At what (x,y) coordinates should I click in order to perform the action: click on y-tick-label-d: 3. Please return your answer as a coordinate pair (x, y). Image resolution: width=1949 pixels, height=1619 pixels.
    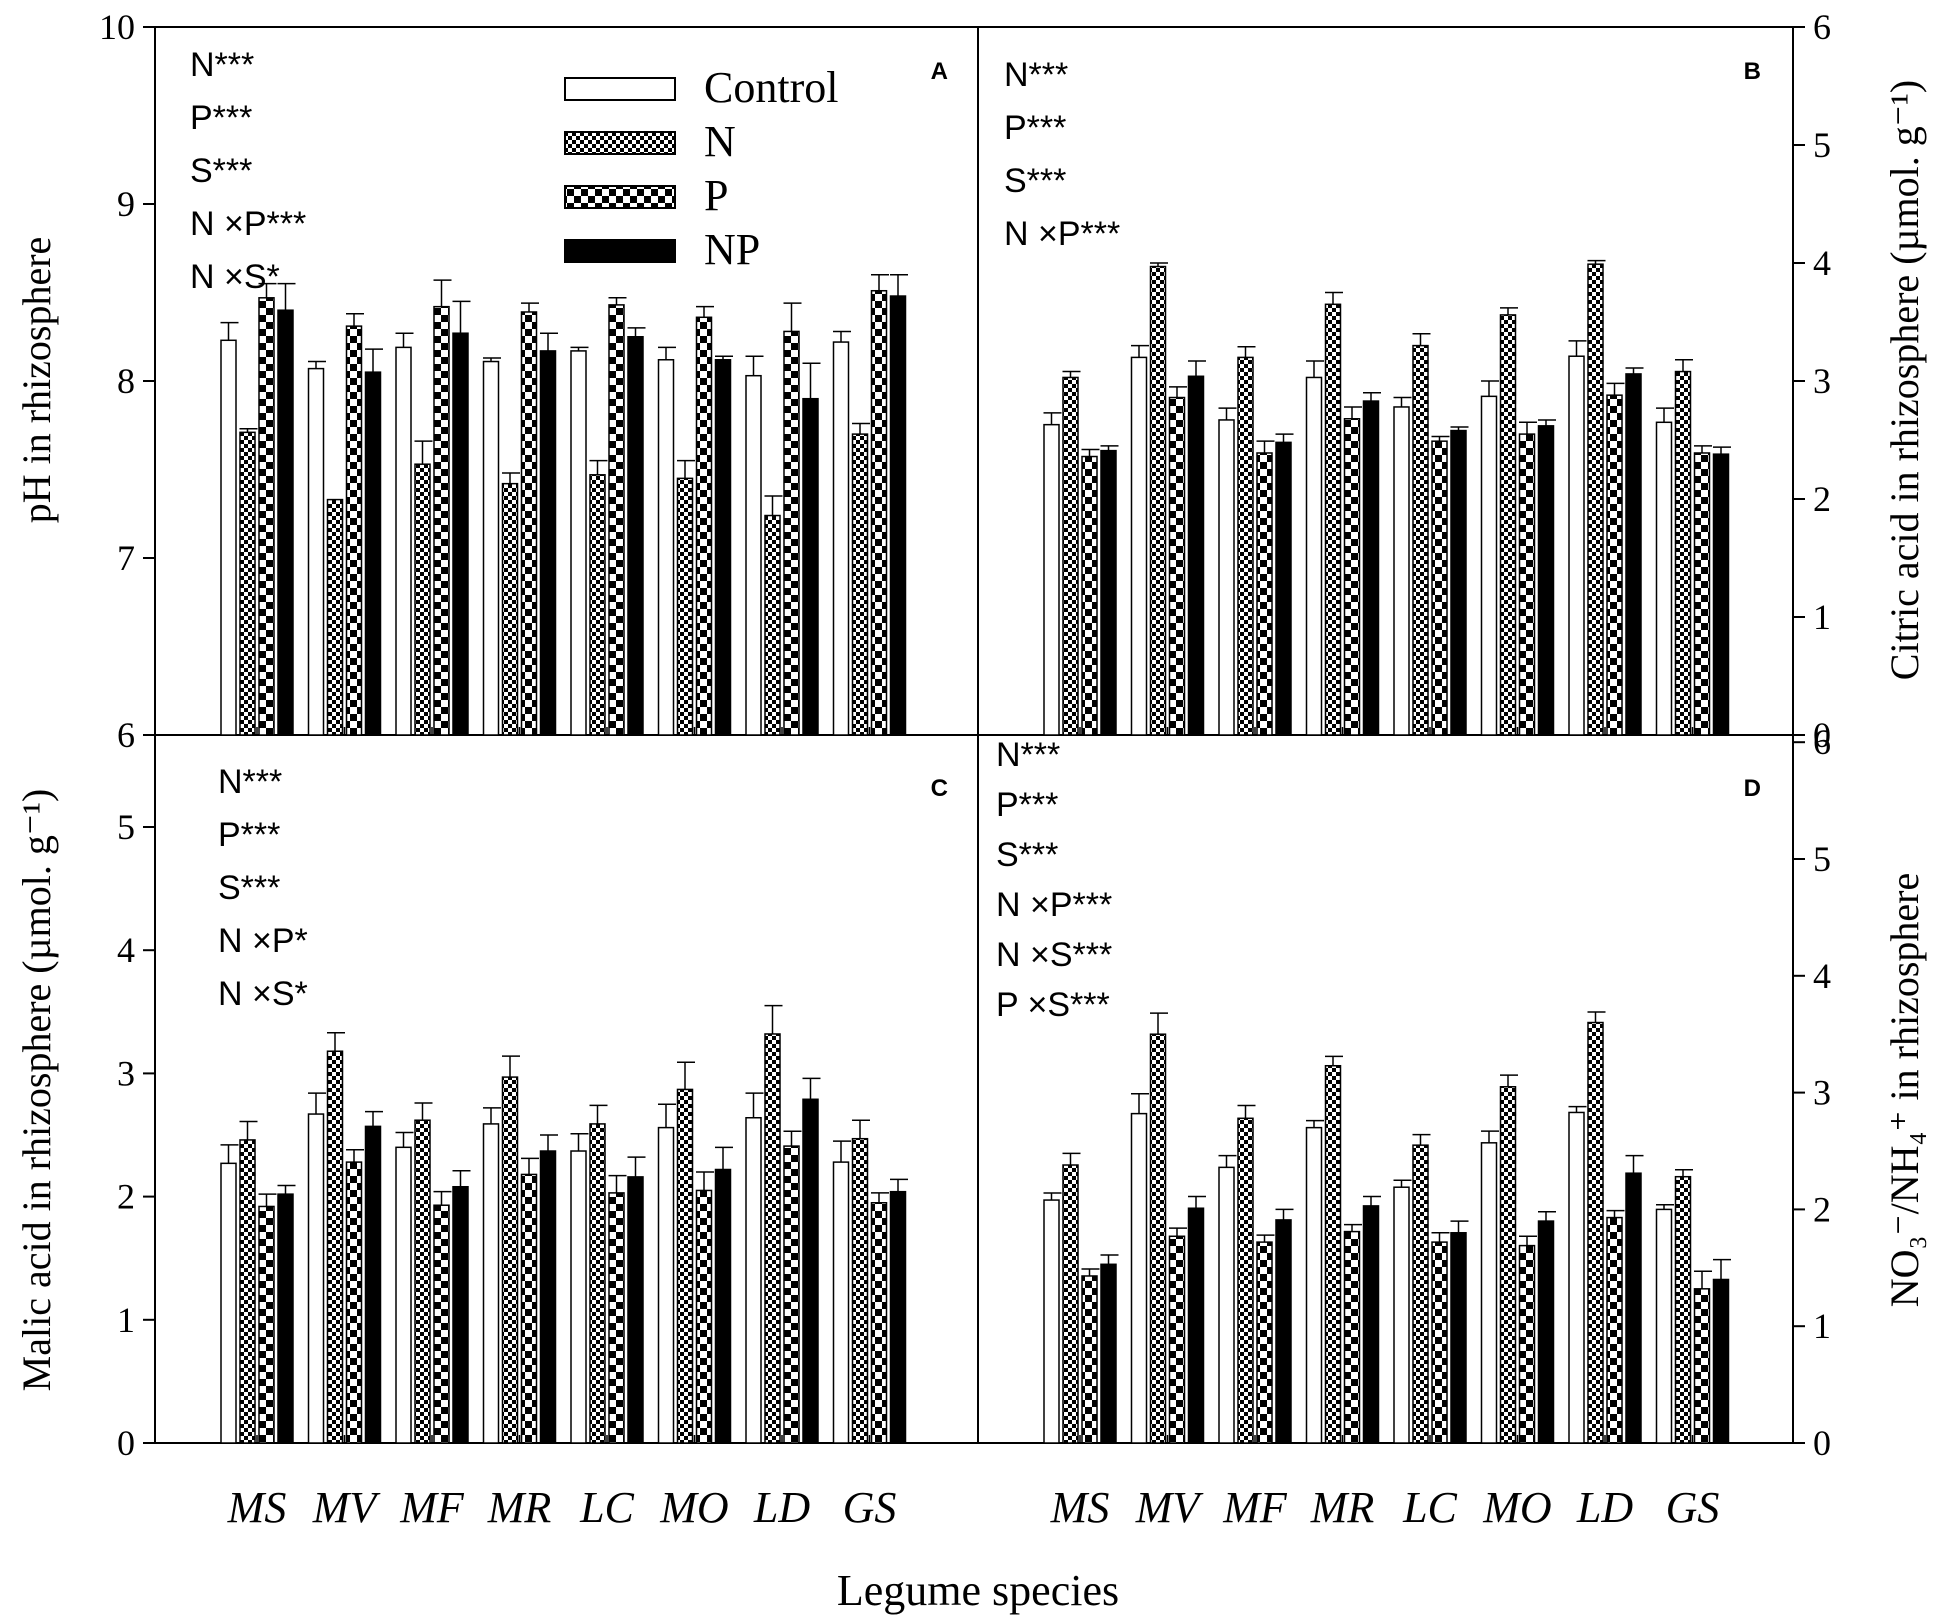
    Looking at the image, I should click on (1822, 1093).